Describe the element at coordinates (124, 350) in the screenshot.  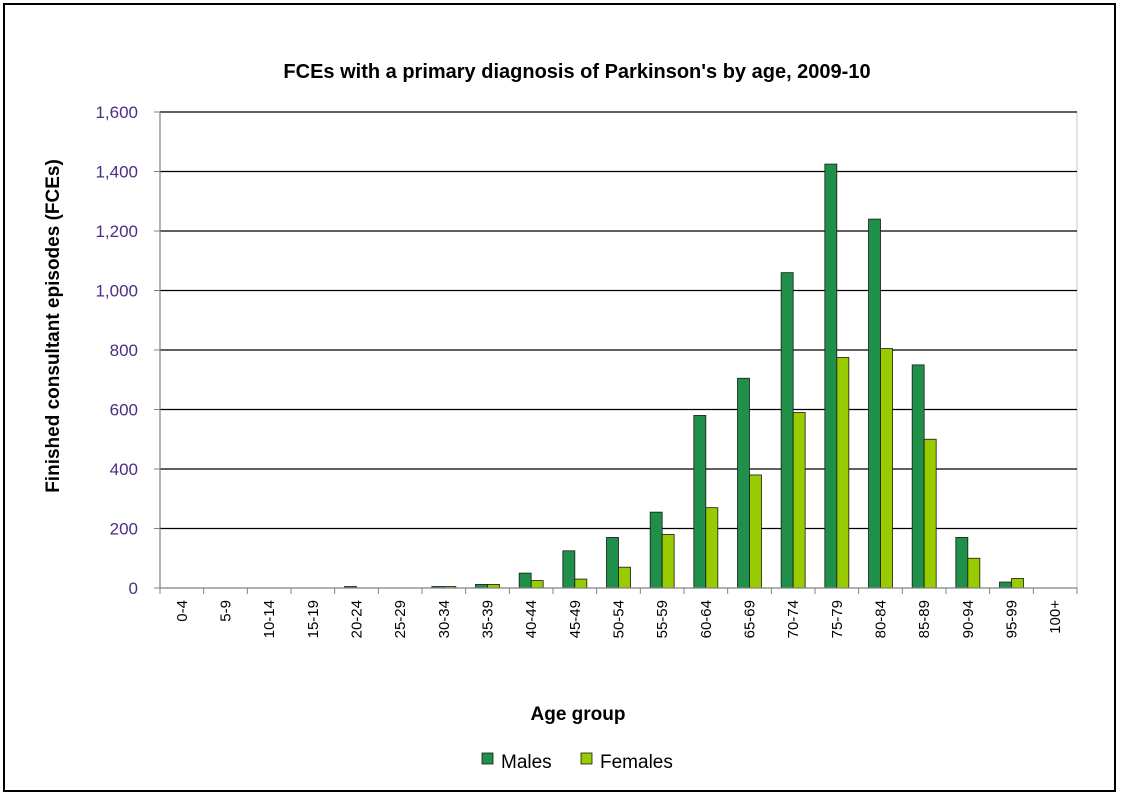
I see `y-tick-label: 800` at that location.